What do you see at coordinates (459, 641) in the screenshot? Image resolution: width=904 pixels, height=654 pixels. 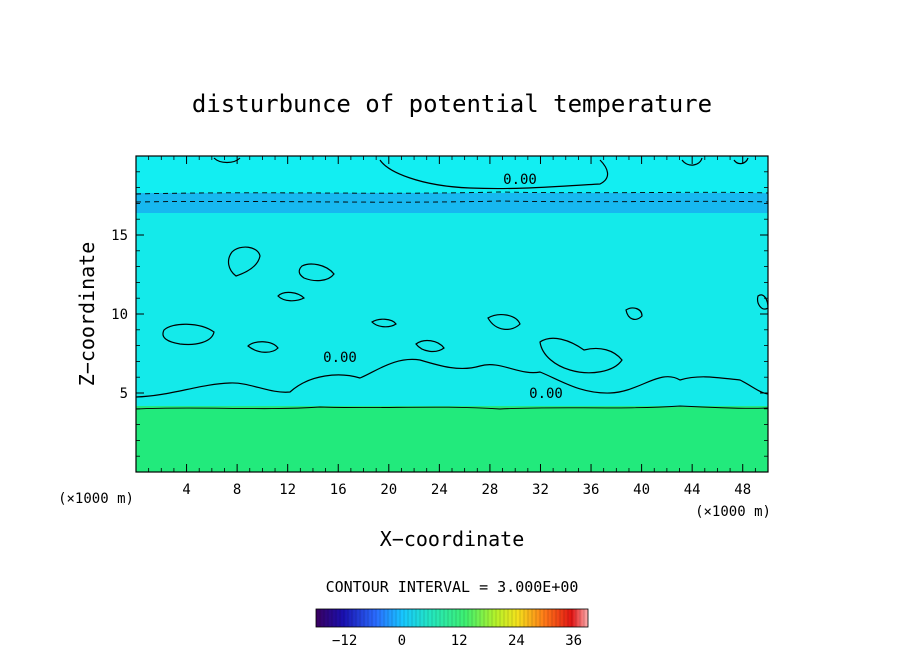 I see `colorbar-tick-label: 12` at bounding box center [459, 641].